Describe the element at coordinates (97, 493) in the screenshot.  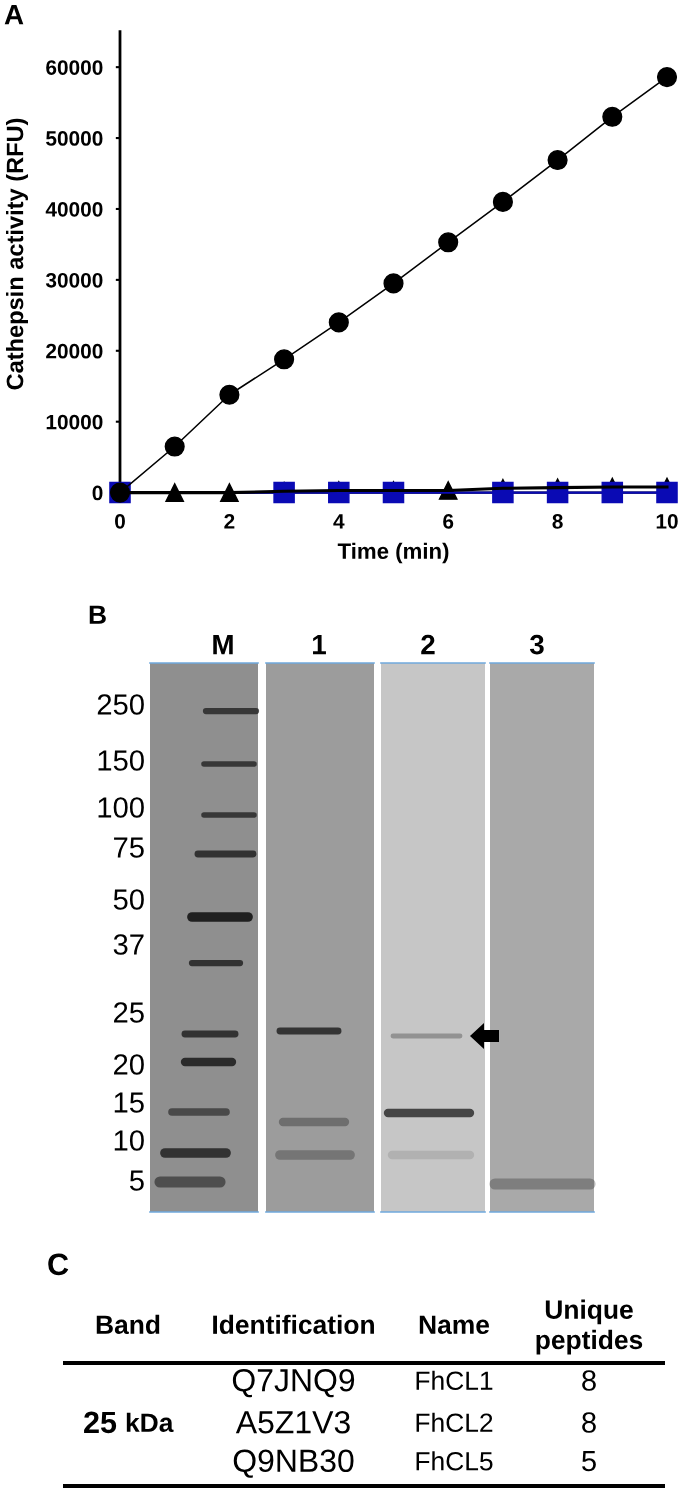
I see `y-tick-label: 0` at that location.